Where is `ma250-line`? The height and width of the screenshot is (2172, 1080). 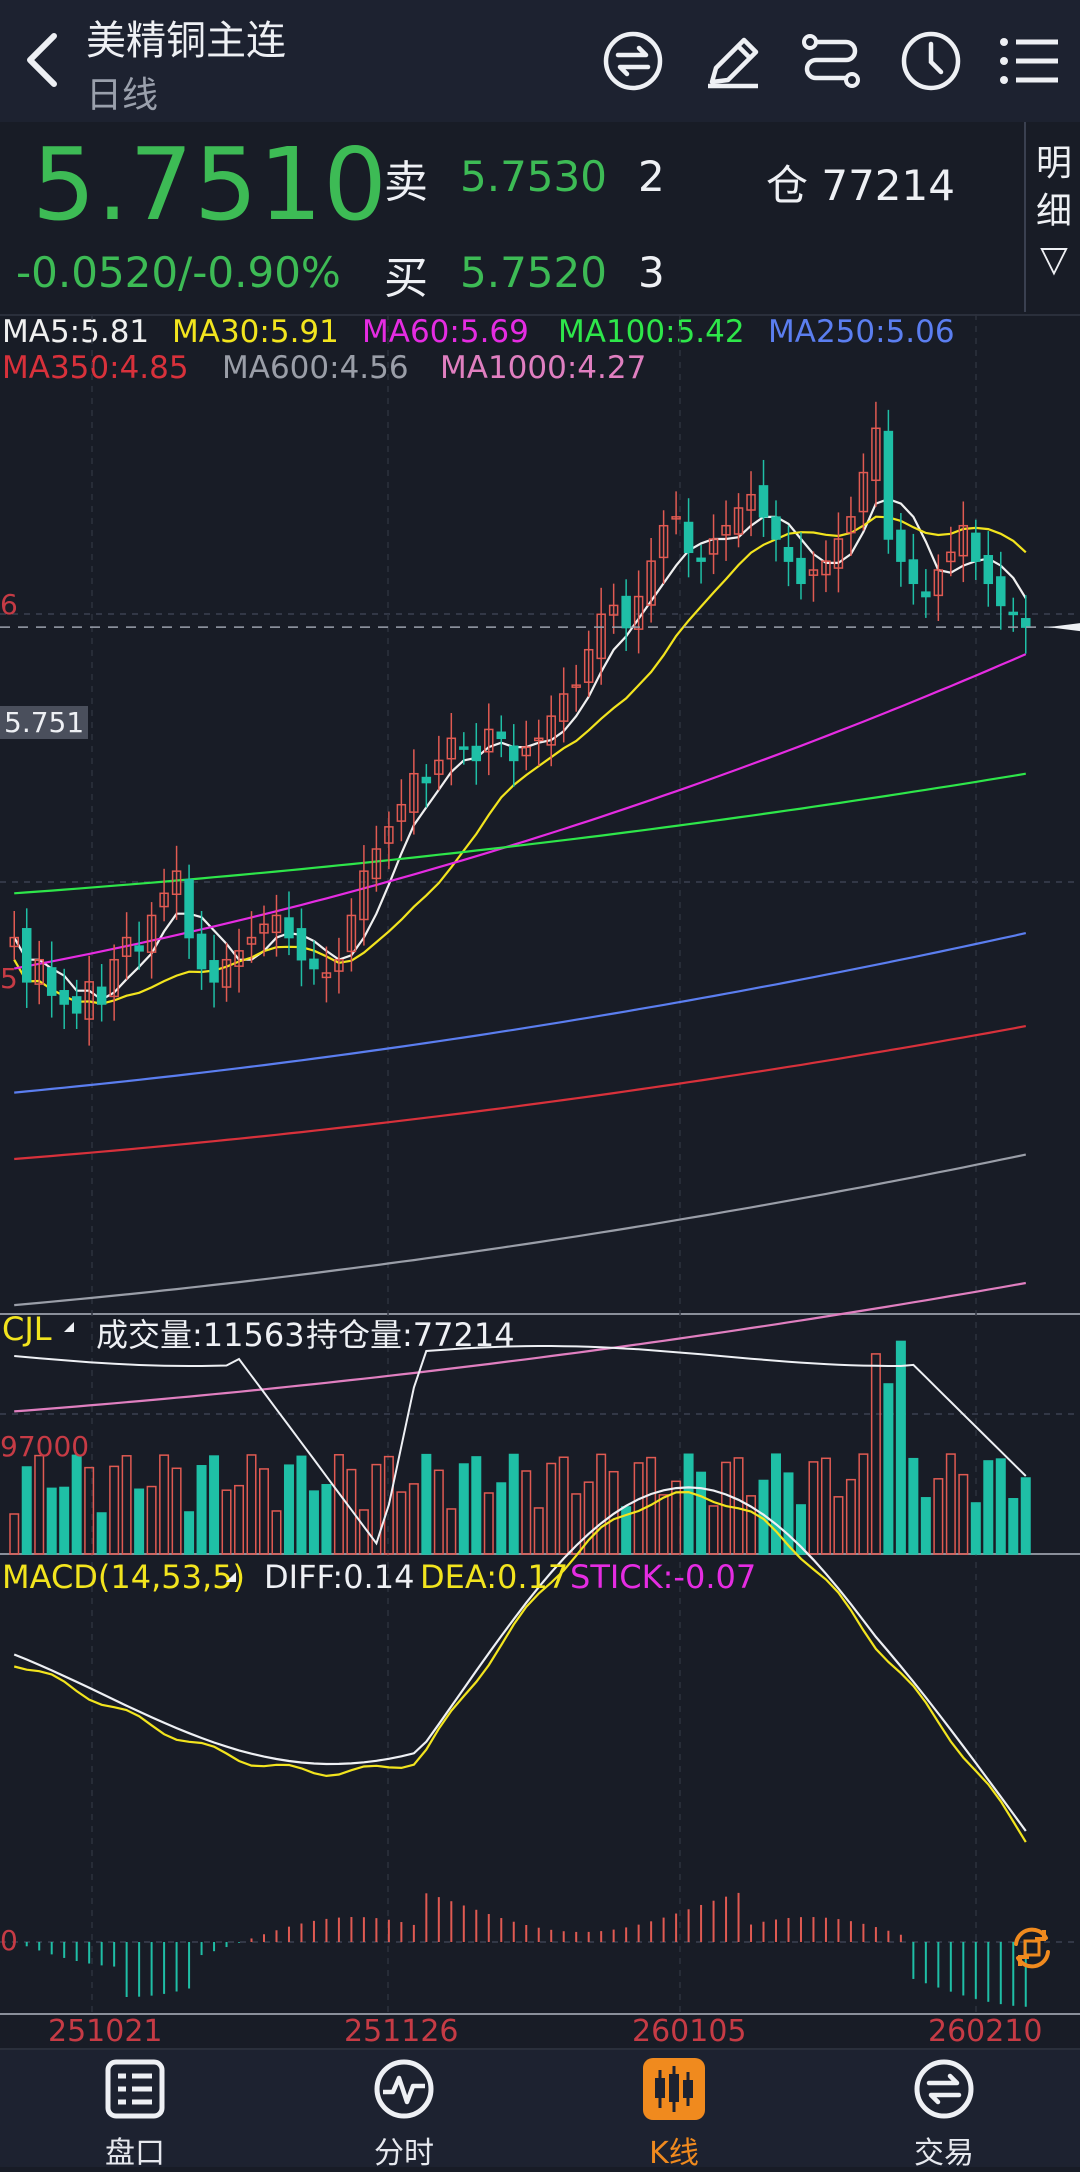 ma250-line is located at coordinates (520, 1013).